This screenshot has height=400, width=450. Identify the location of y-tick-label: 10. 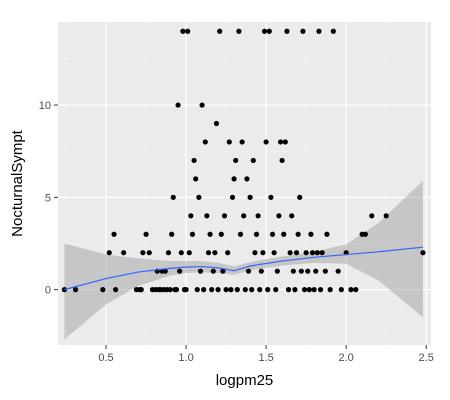
(45, 106).